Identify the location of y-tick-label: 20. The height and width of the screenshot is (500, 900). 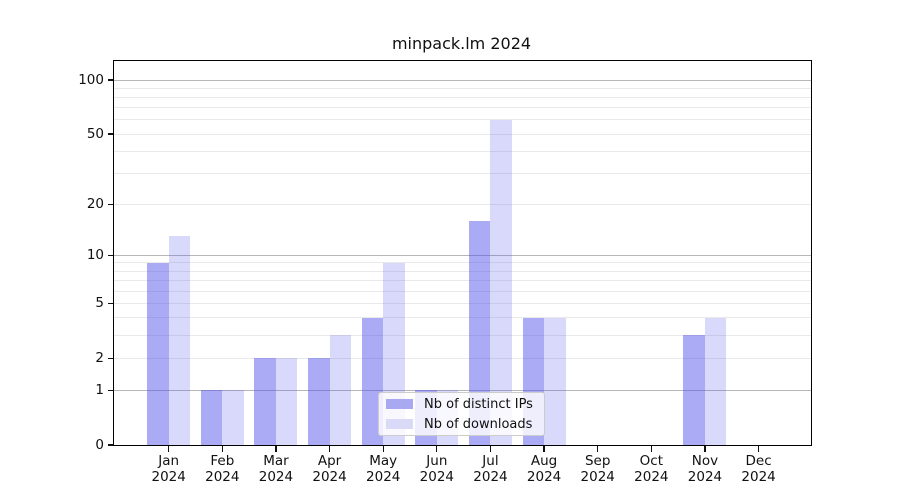
(95, 204).